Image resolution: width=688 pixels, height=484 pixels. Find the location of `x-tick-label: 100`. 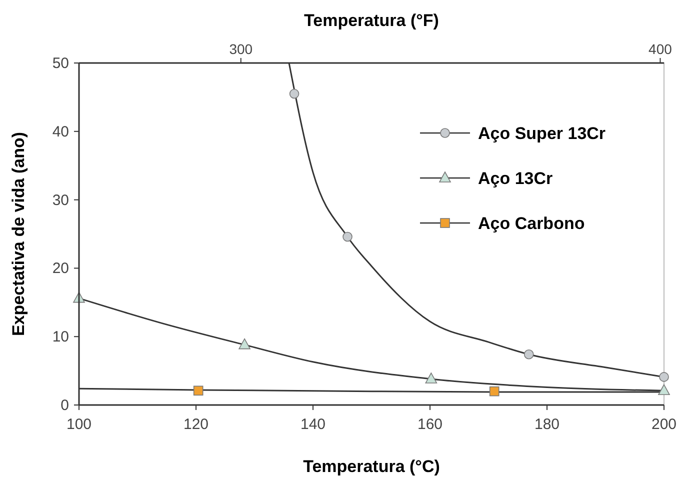

x-tick-label: 100 is located at coordinates (79, 424).